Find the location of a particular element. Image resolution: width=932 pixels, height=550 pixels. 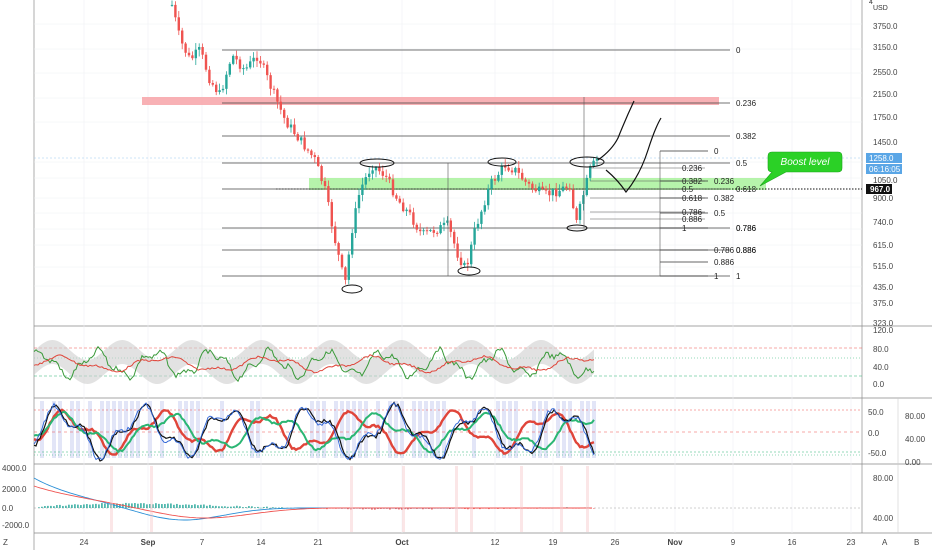

resistance-zone is located at coordinates (430, 101).